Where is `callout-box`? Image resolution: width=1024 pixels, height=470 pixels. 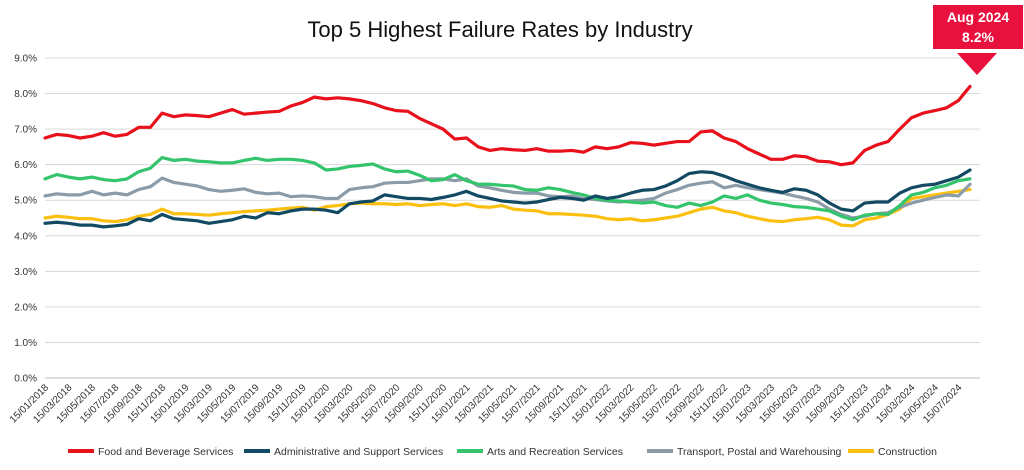 callout-box is located at coordinates (978, 27).